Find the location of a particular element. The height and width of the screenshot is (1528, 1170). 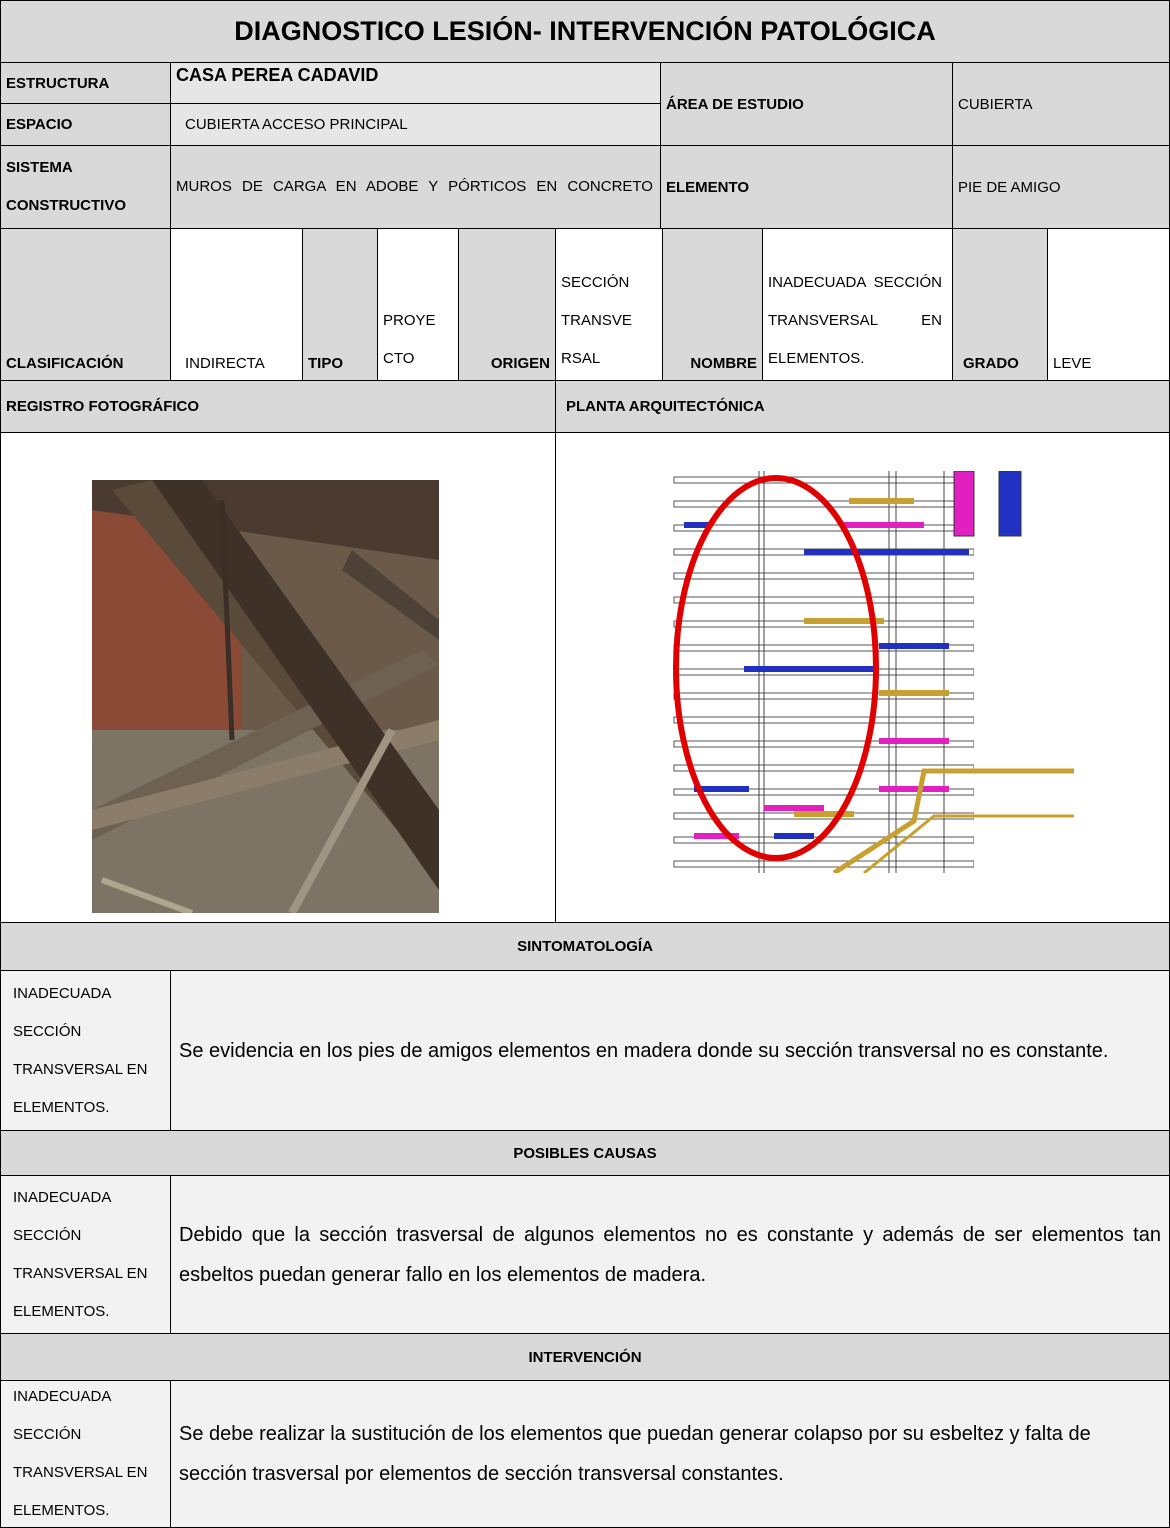

label: NOMBRE is located at coordinates (712, 304).